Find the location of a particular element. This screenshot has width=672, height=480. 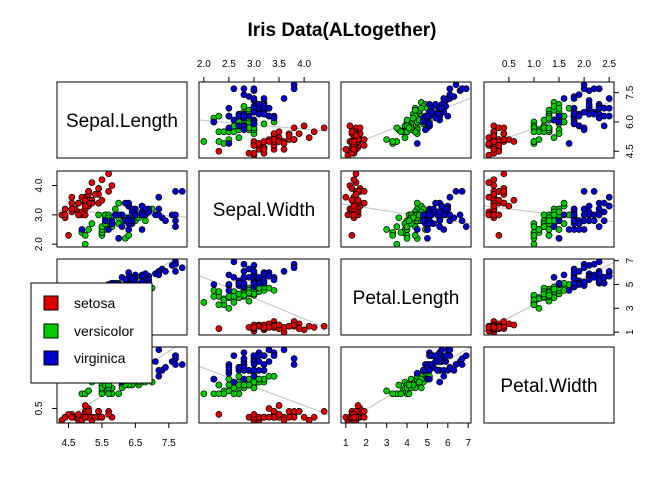

tick-label: 7.5 is located at coordinates (169, 443).